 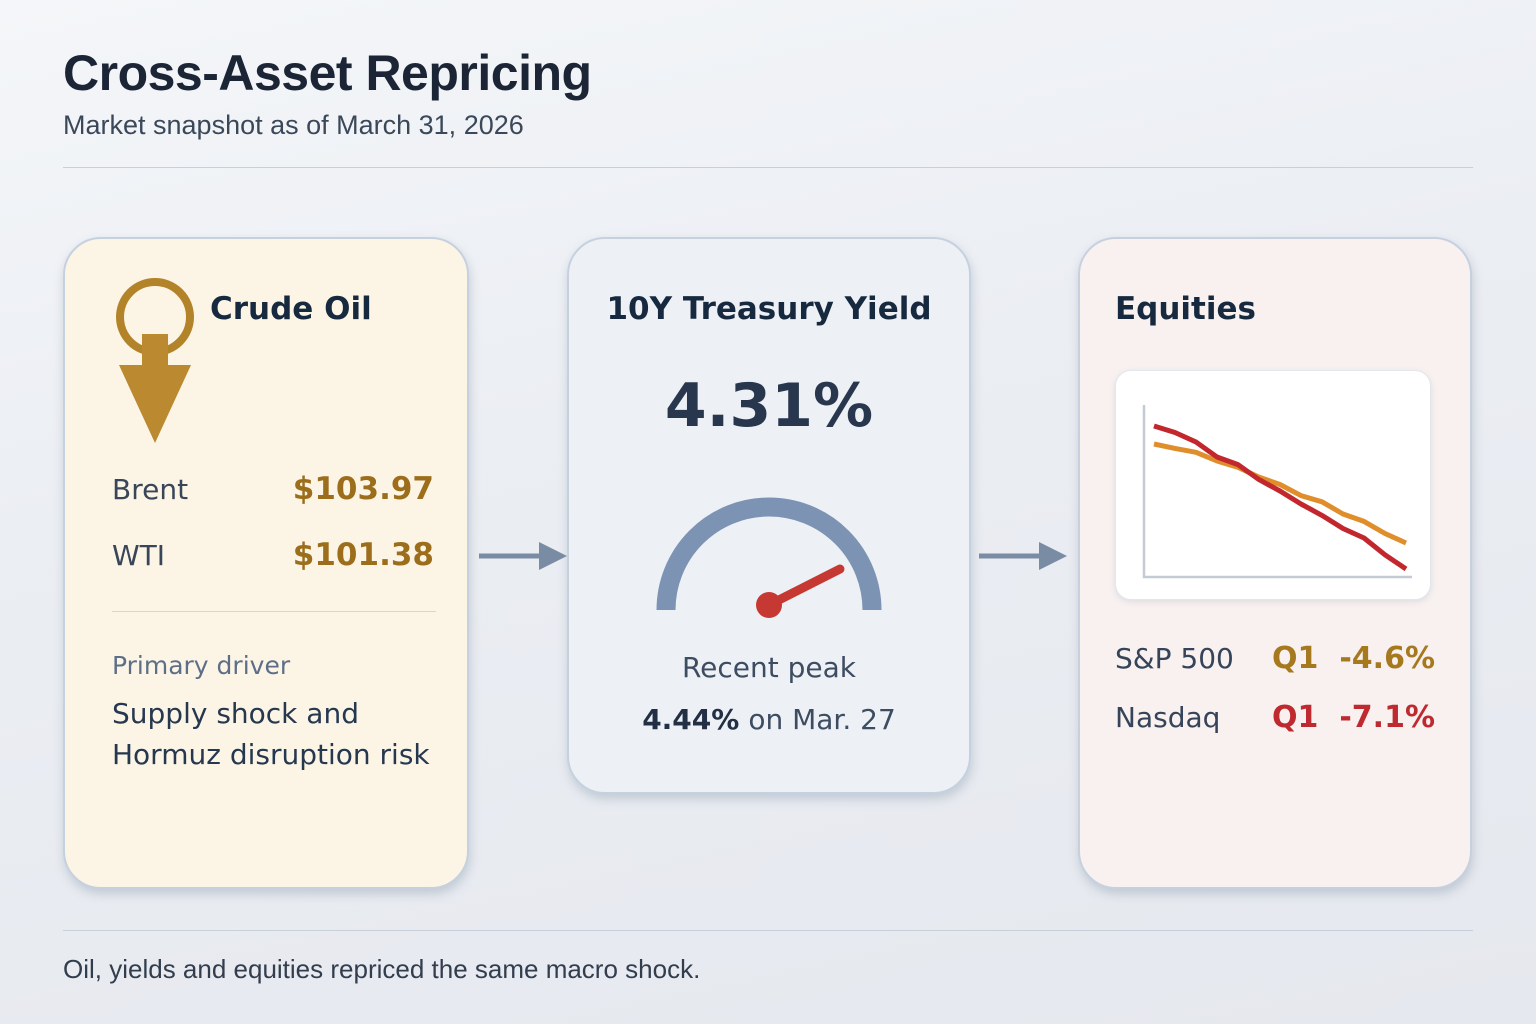 What do you see at coordinates (1174, 658) in the screenshot?
I see `sp500-label: S&P 500` at bounding box center [1174, 658].